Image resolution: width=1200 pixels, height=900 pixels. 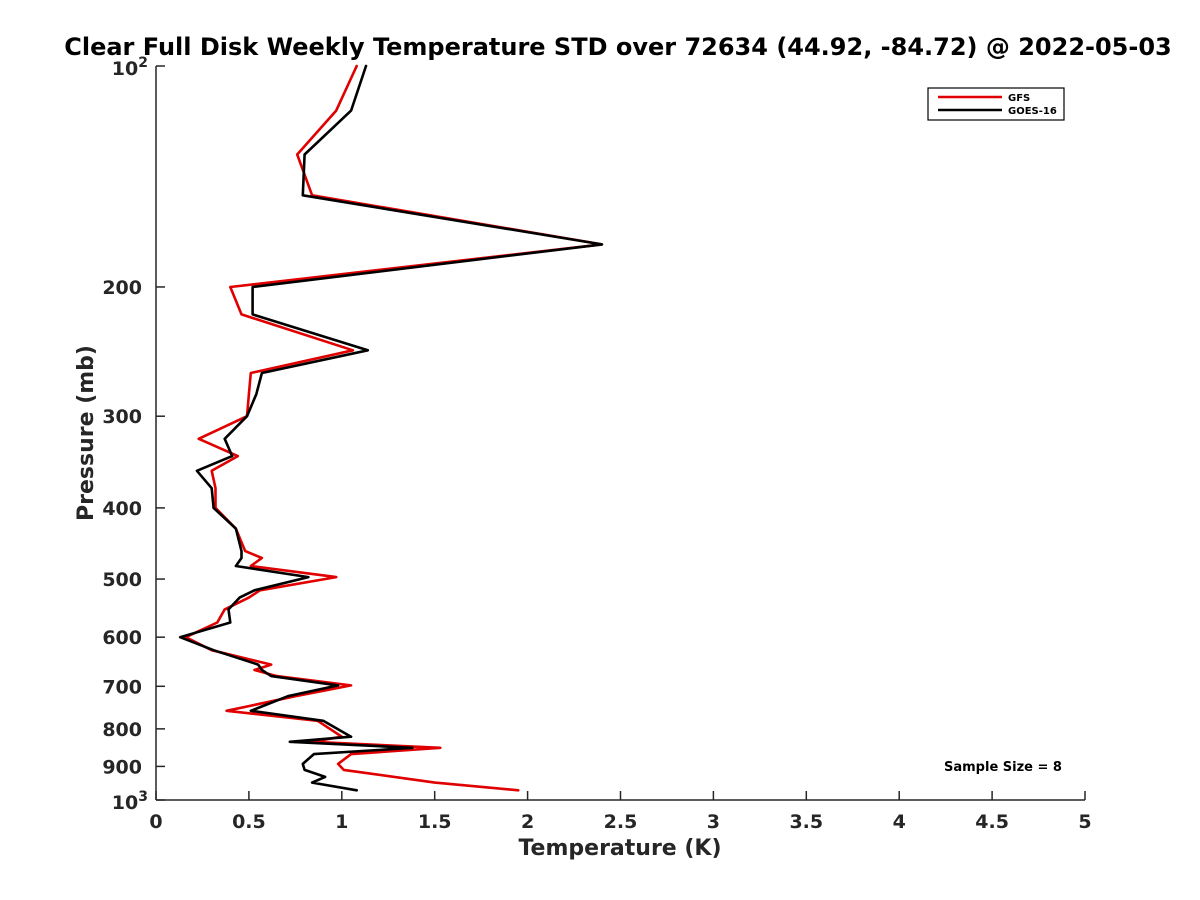 What do you see at coordinates (806, 822) in the screenshot?
I see `x-tick-label: 3.5` at bounding box center [806, 822].